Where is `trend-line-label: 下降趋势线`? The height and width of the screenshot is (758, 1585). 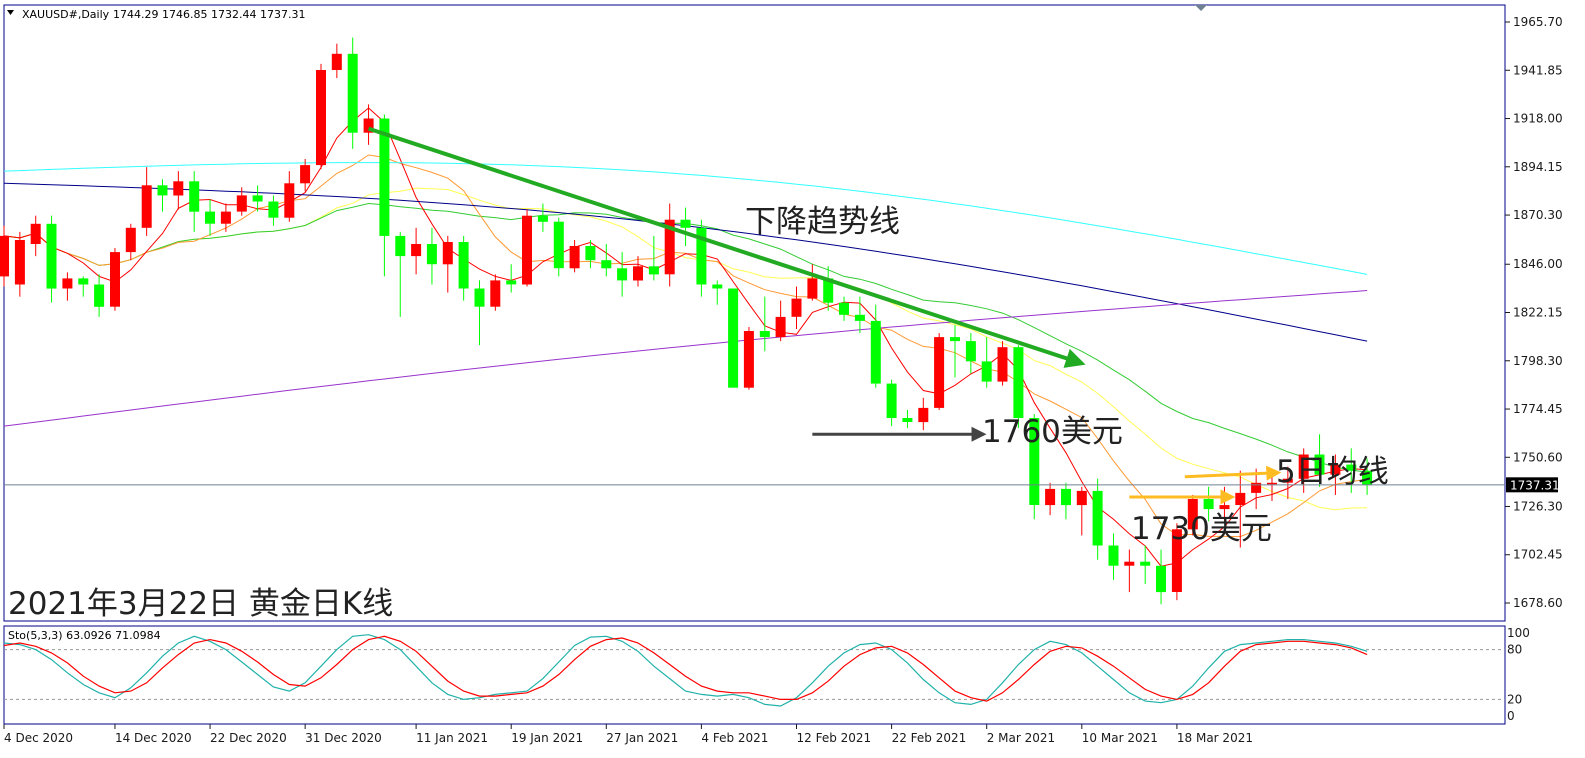
trend-line-label: 下降趋势线 is located at coordinates (822, 222).